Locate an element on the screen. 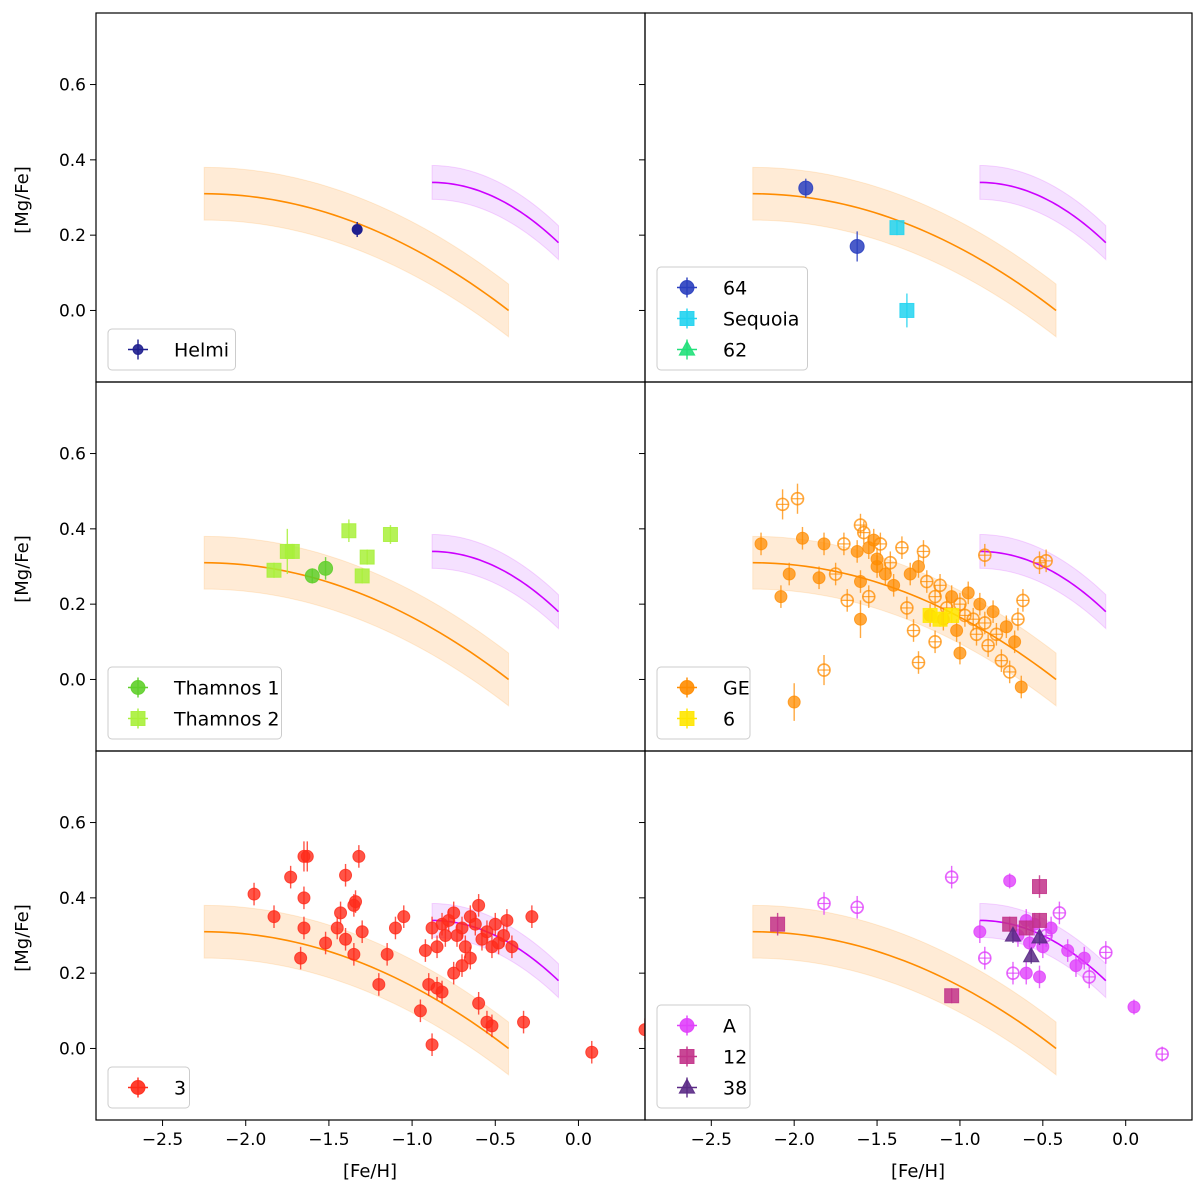 This screenshot has width=1200, height=1194. magenta-model-line is located at coordinates (496, 212).